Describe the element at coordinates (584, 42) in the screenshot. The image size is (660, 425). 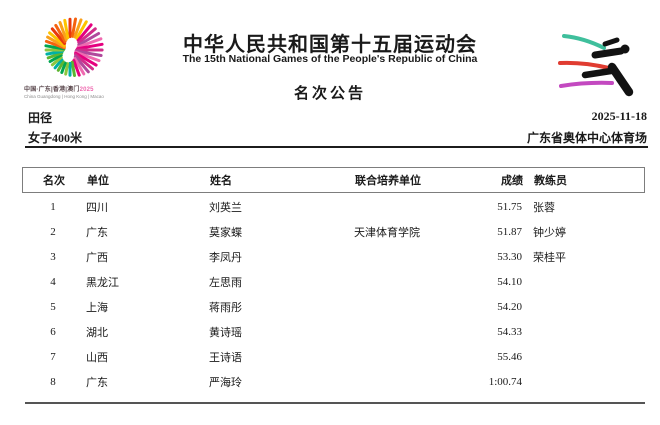
I see `pictogram-swoosh-top` at that location.